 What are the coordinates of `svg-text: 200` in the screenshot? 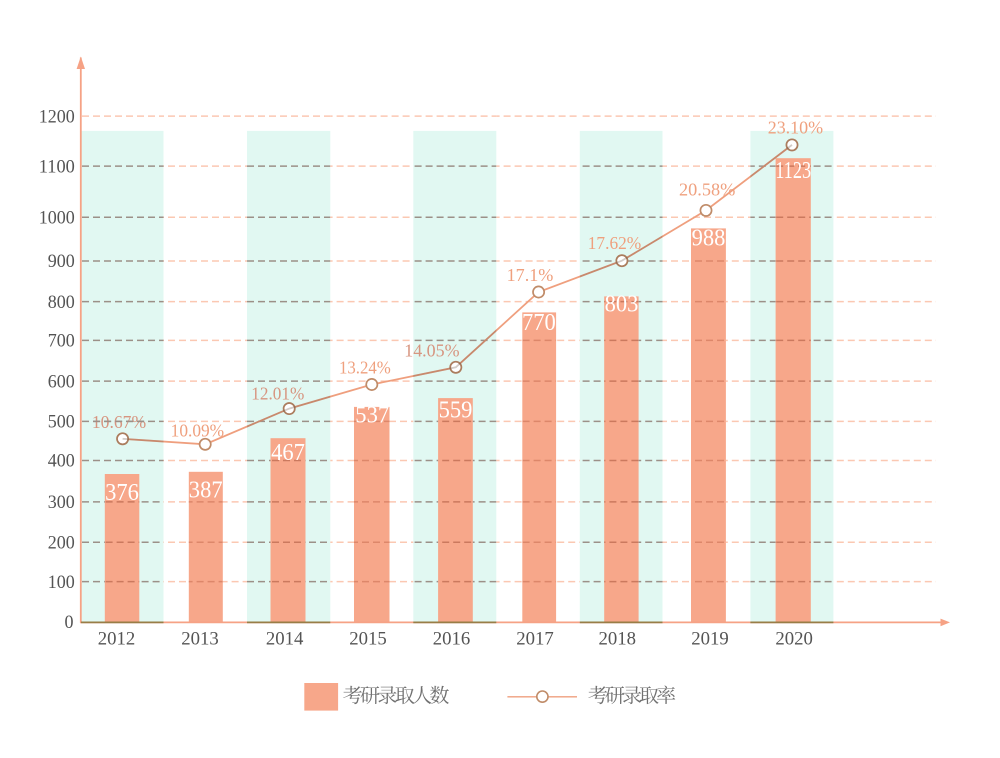 It's located at (61, 543).